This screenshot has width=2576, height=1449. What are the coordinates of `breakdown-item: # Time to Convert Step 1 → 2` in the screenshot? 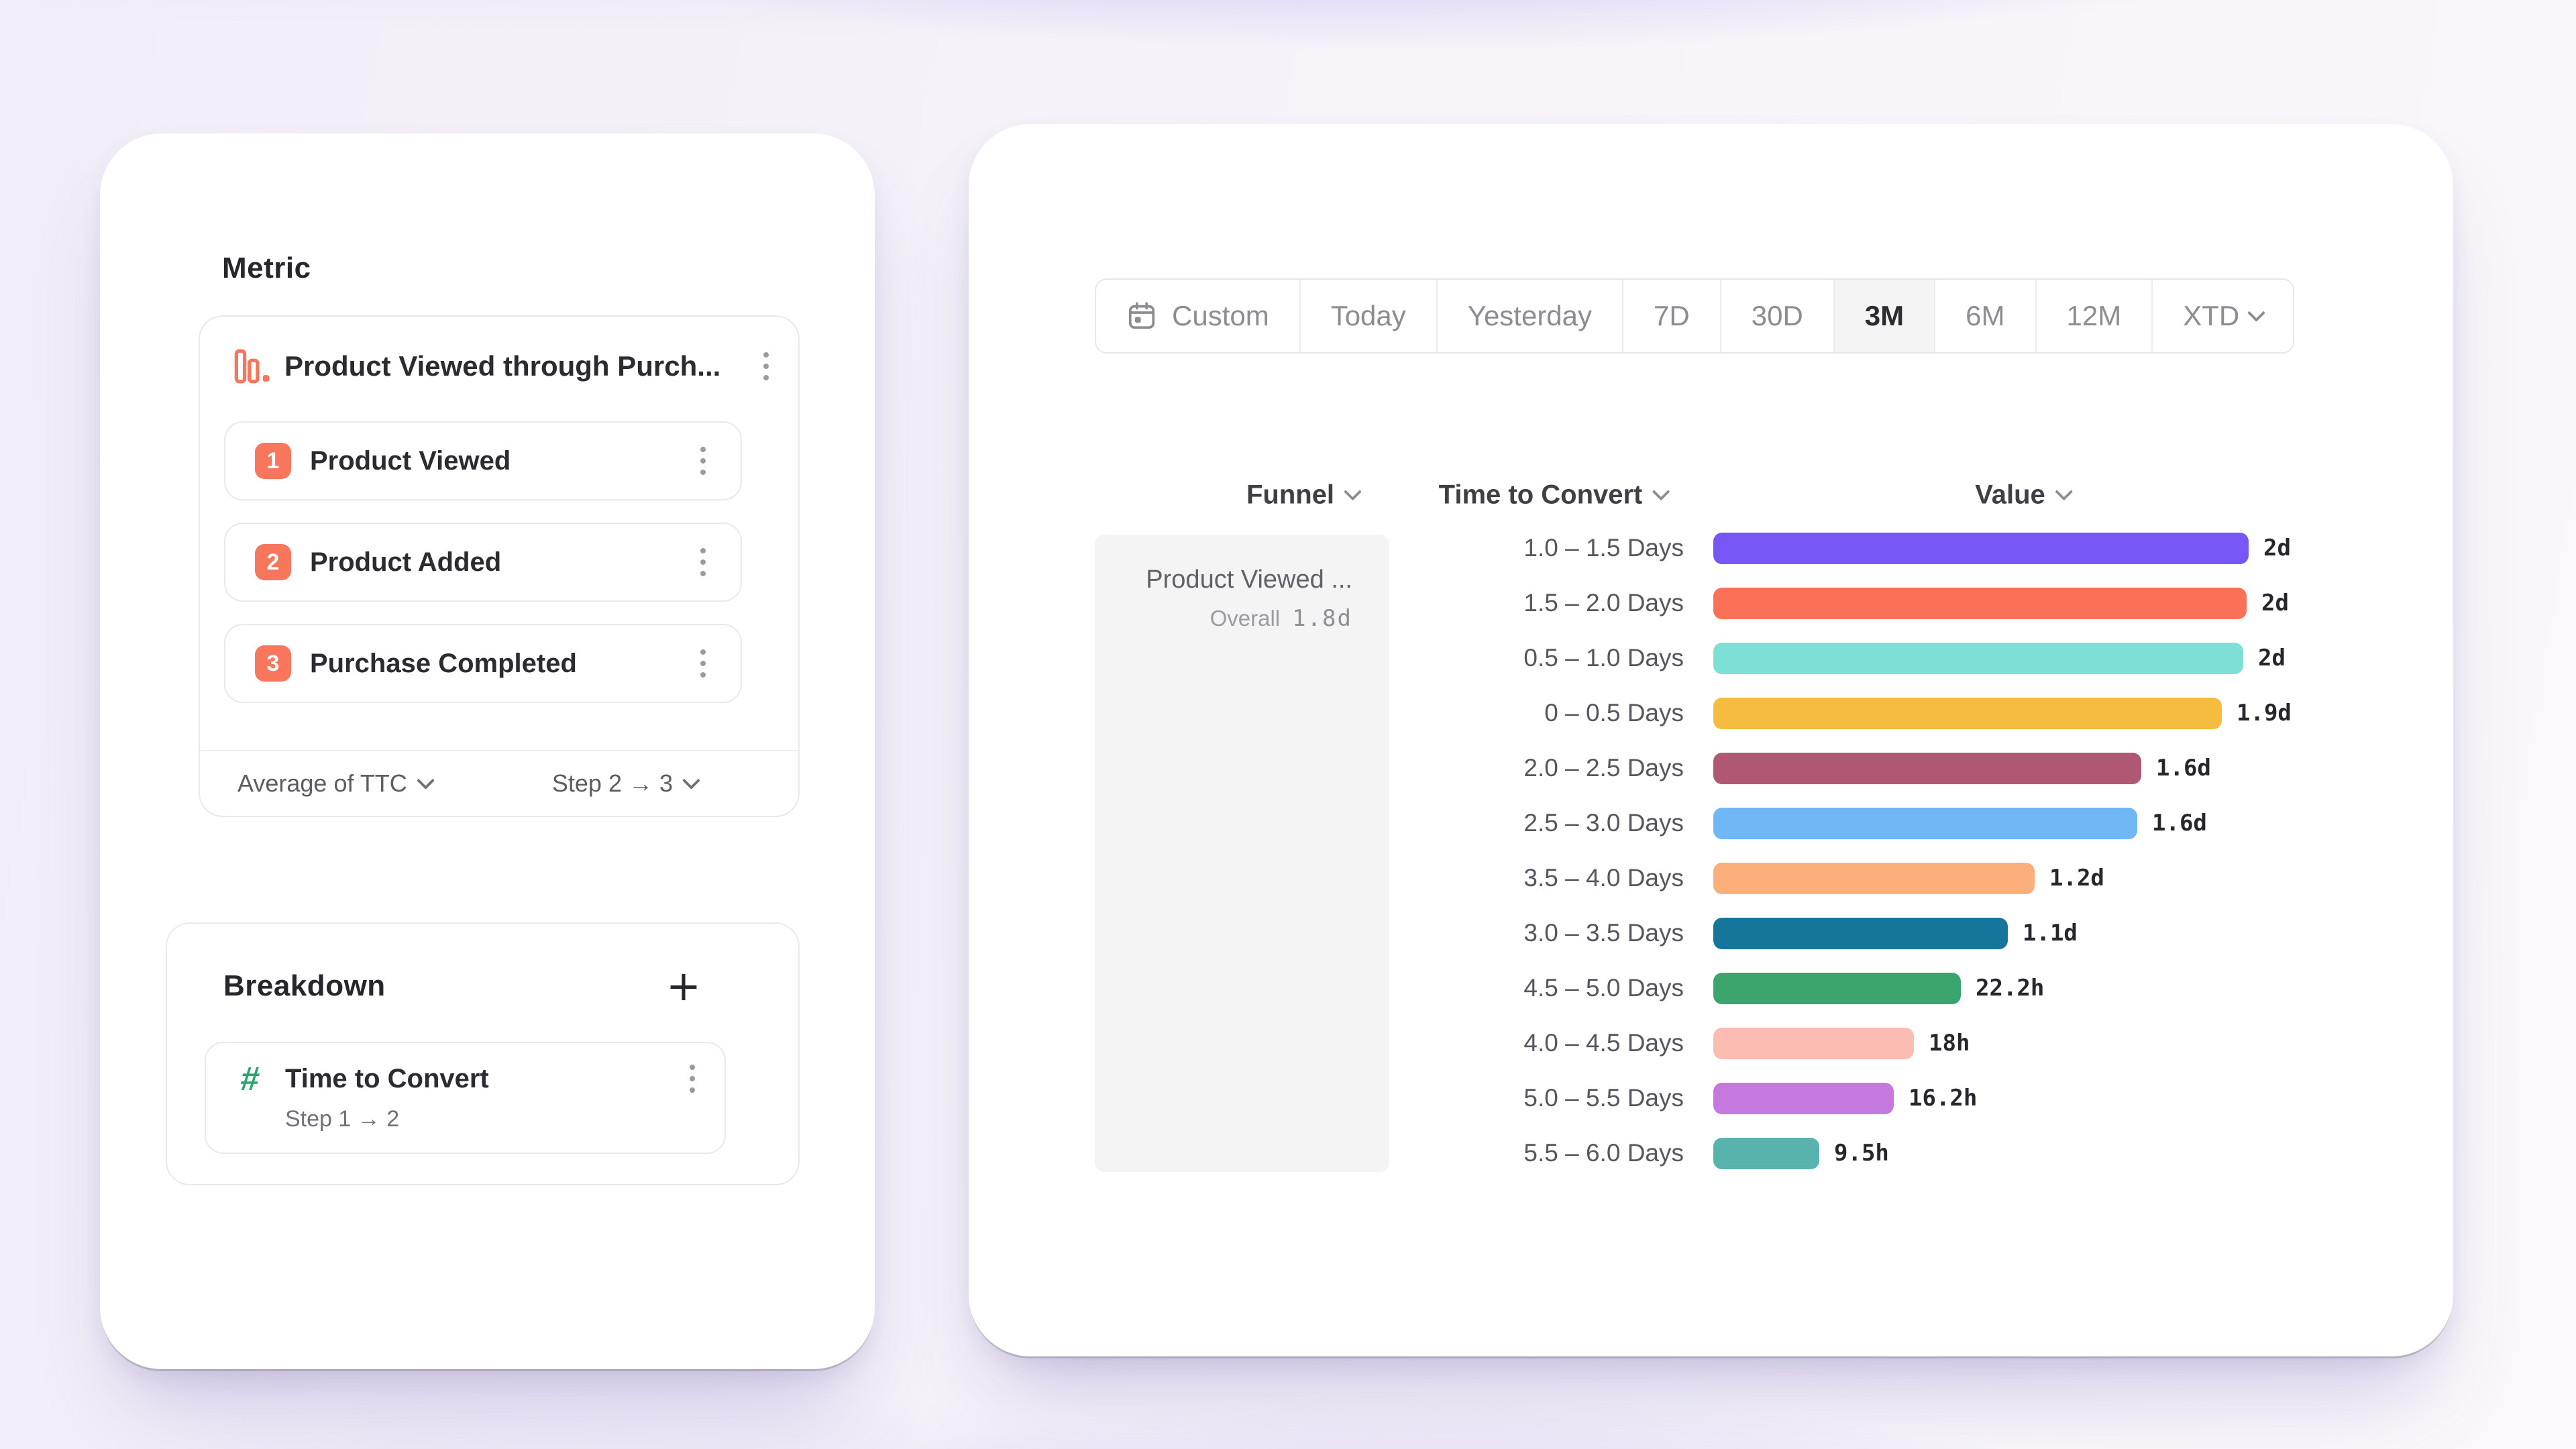 It's located at (465, 1098).